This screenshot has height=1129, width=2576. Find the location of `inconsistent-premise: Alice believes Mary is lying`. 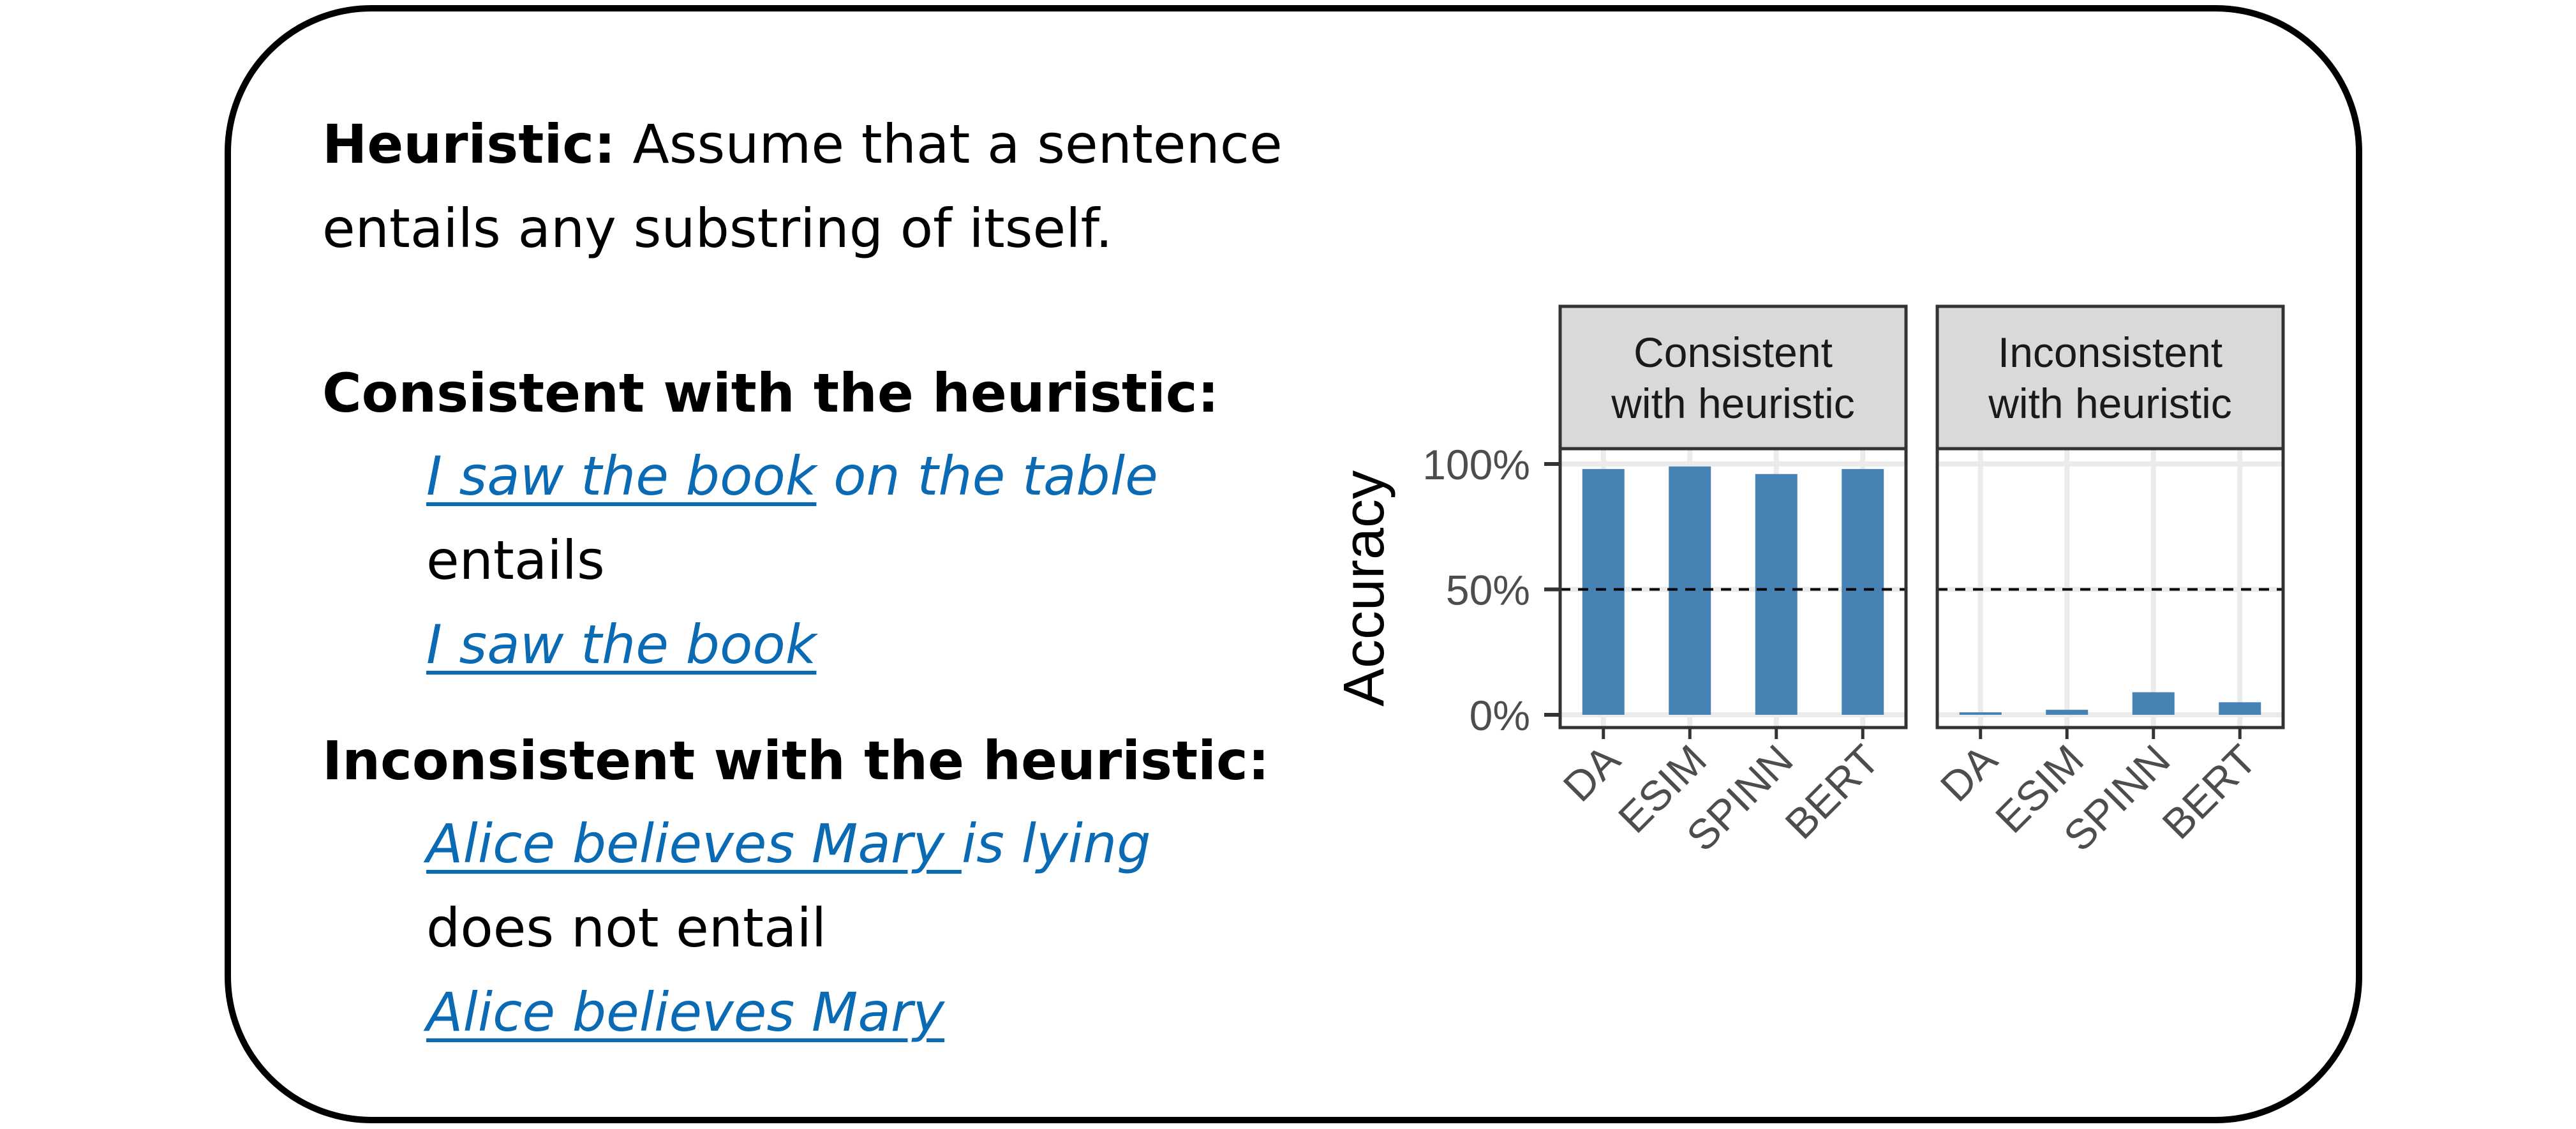

inconsistent-premise: Alice believes Mary is lying is located at coordinates (788, 843).